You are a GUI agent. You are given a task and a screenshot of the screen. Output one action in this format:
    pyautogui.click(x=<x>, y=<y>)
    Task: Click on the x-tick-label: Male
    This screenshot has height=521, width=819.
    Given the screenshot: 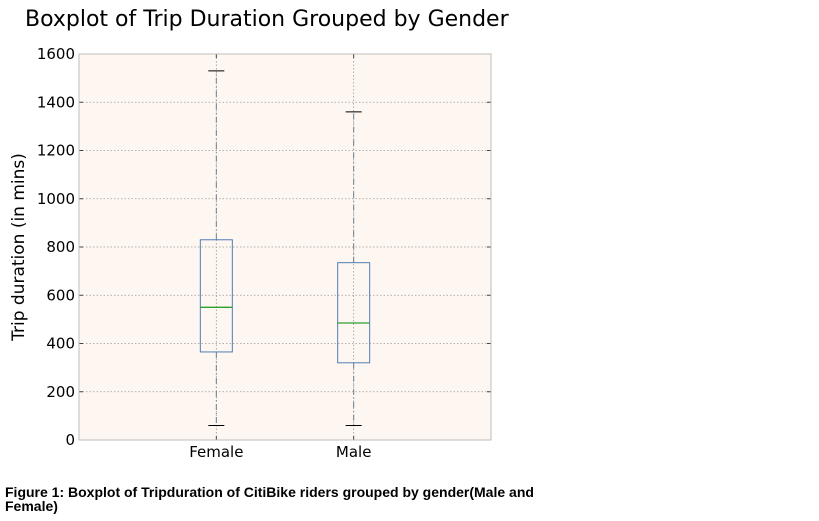 What is the action you would take?
    pyautogui.click(x=354, y=452)
    